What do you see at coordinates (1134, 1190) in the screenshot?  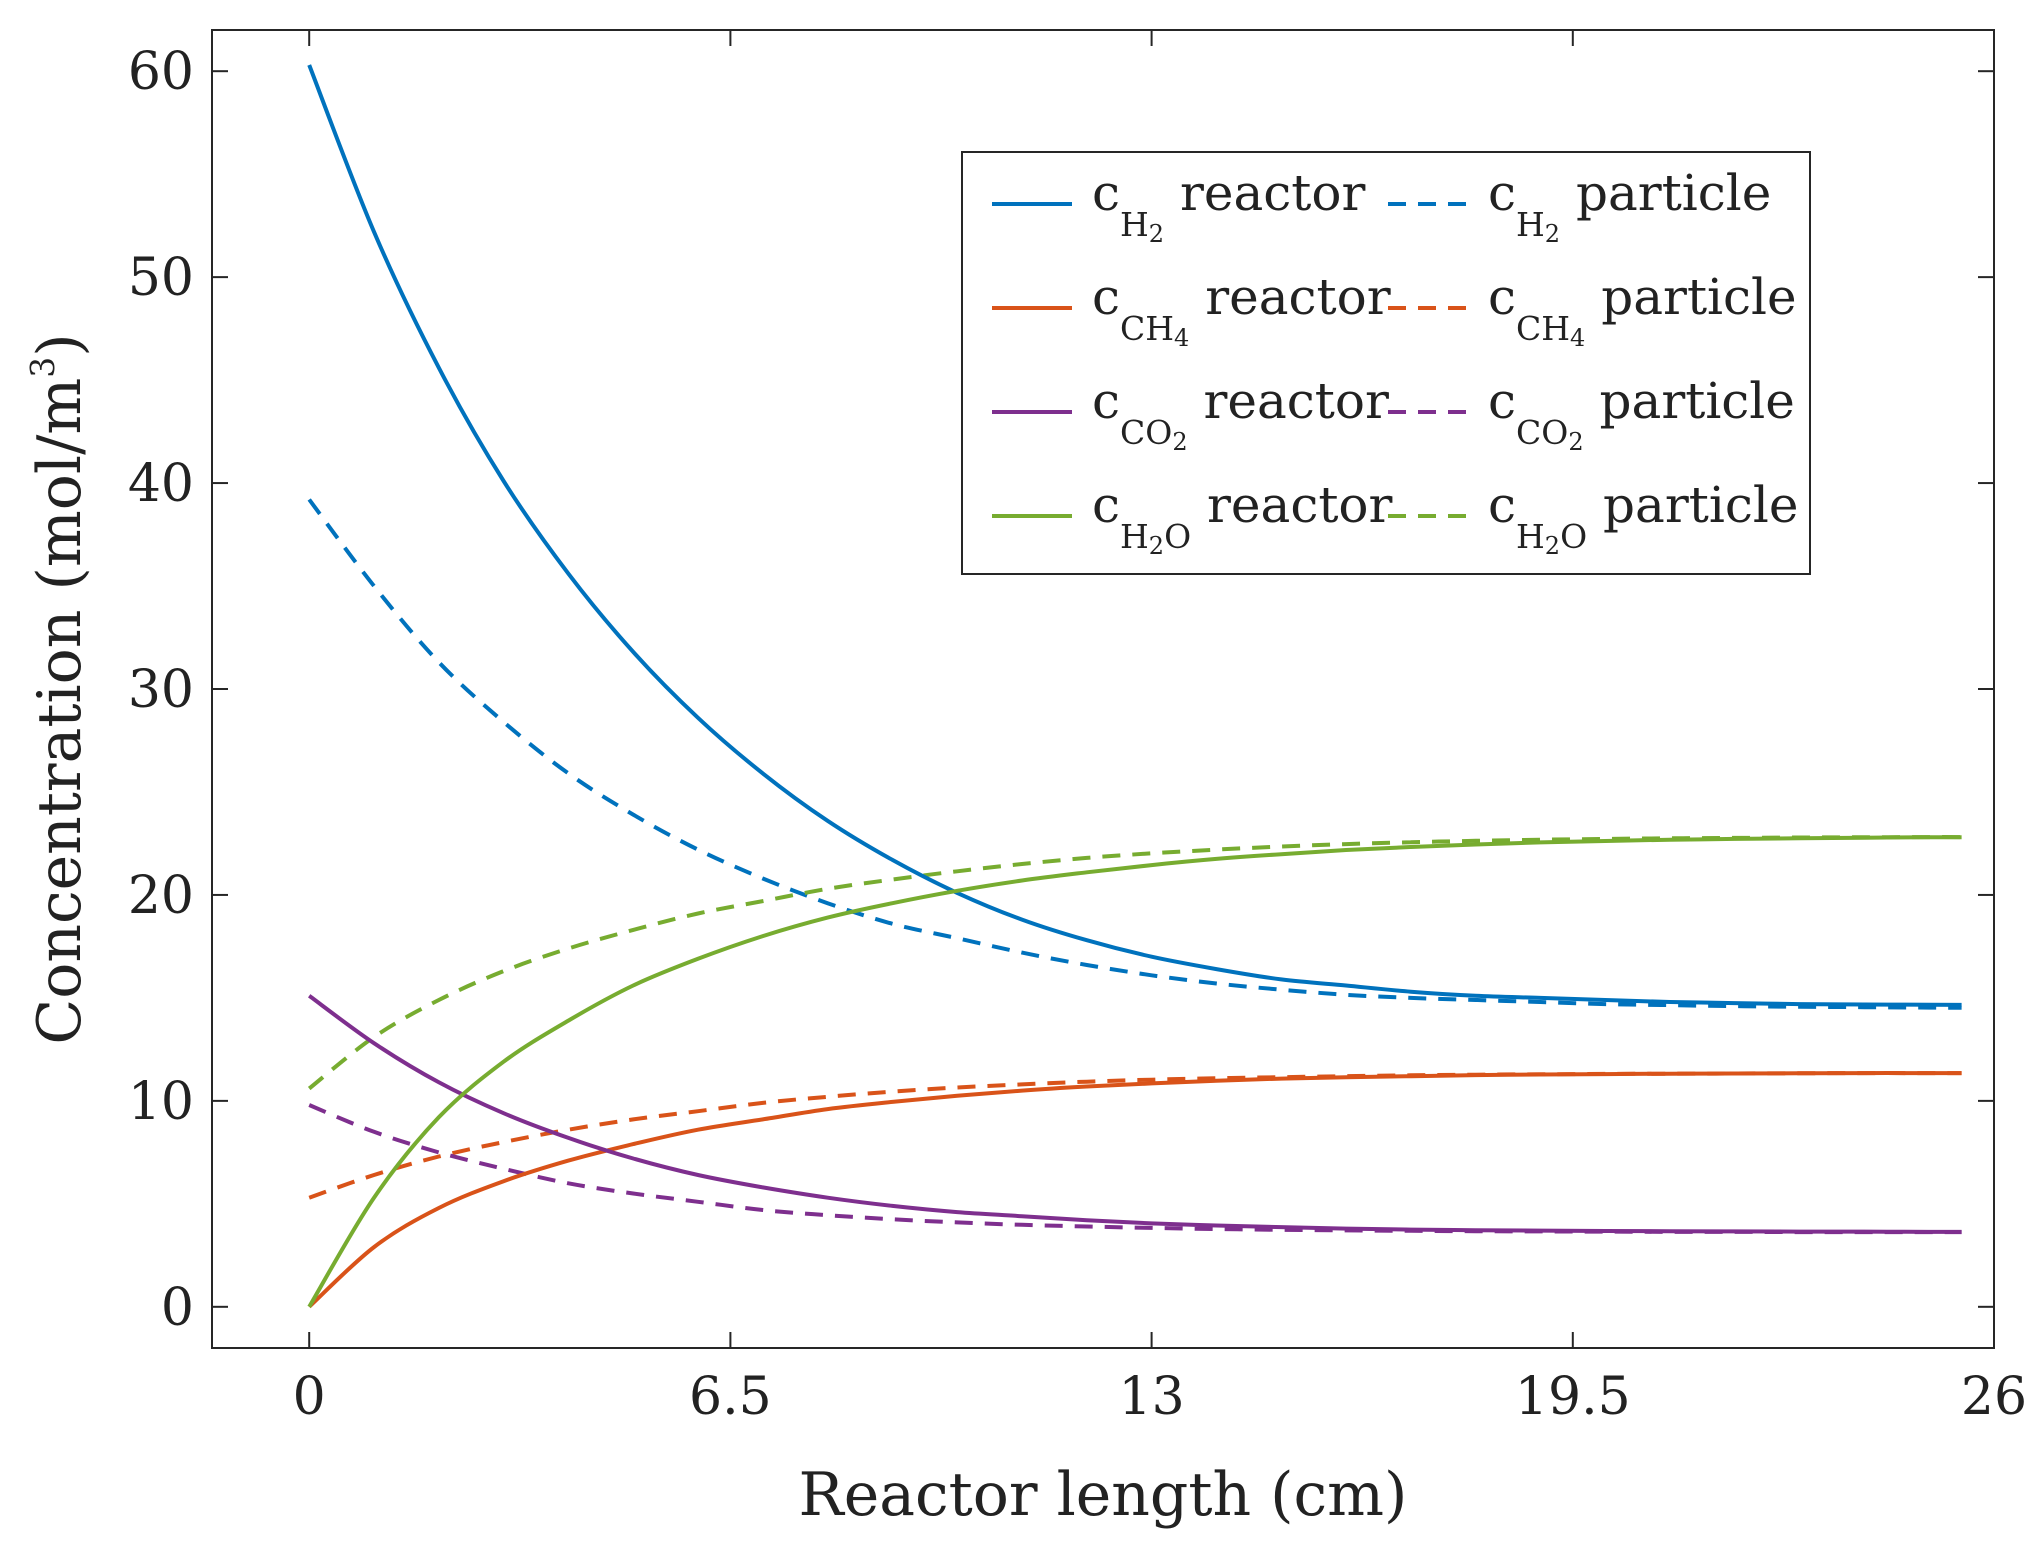 I see `series-line-cch4-reactor` at bounding box center [1134, 1190].